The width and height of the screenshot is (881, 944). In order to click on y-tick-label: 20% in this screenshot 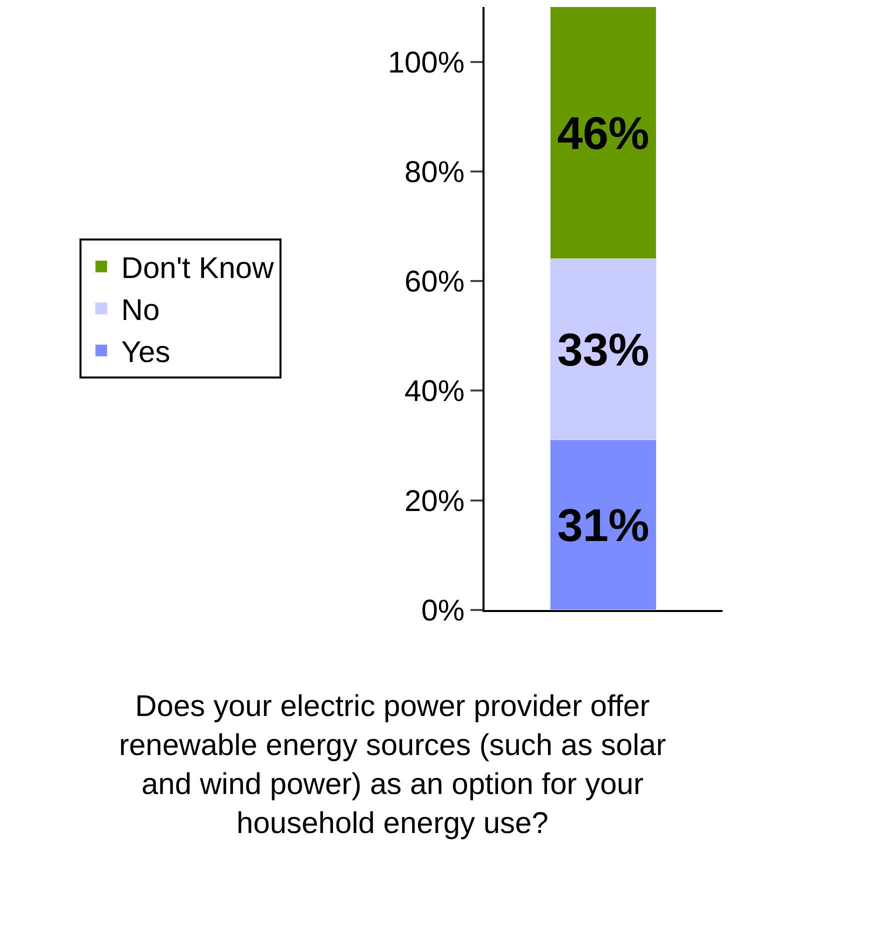, I will do `click(434, 501)`.